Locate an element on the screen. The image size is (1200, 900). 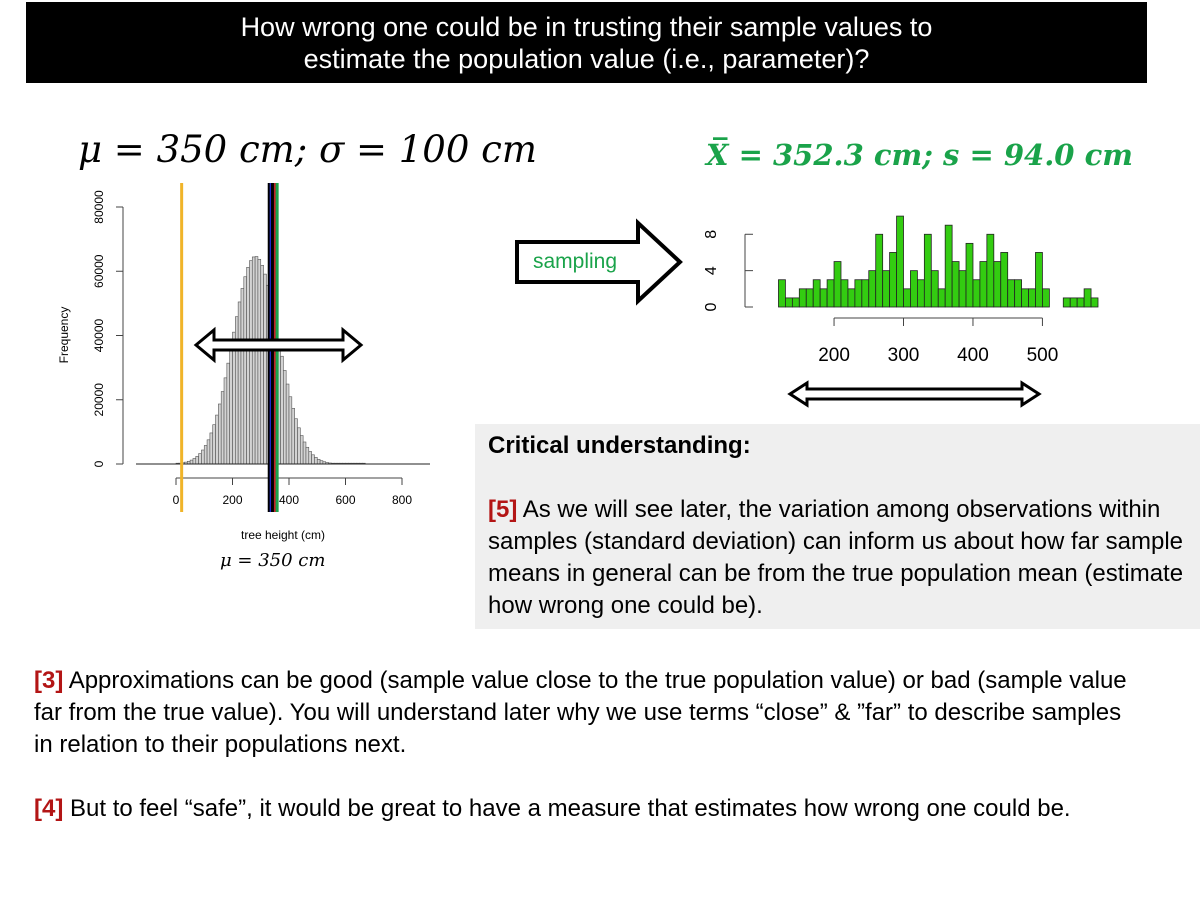
population-x-tick-label: 200 is located at coordinates (232, 500).